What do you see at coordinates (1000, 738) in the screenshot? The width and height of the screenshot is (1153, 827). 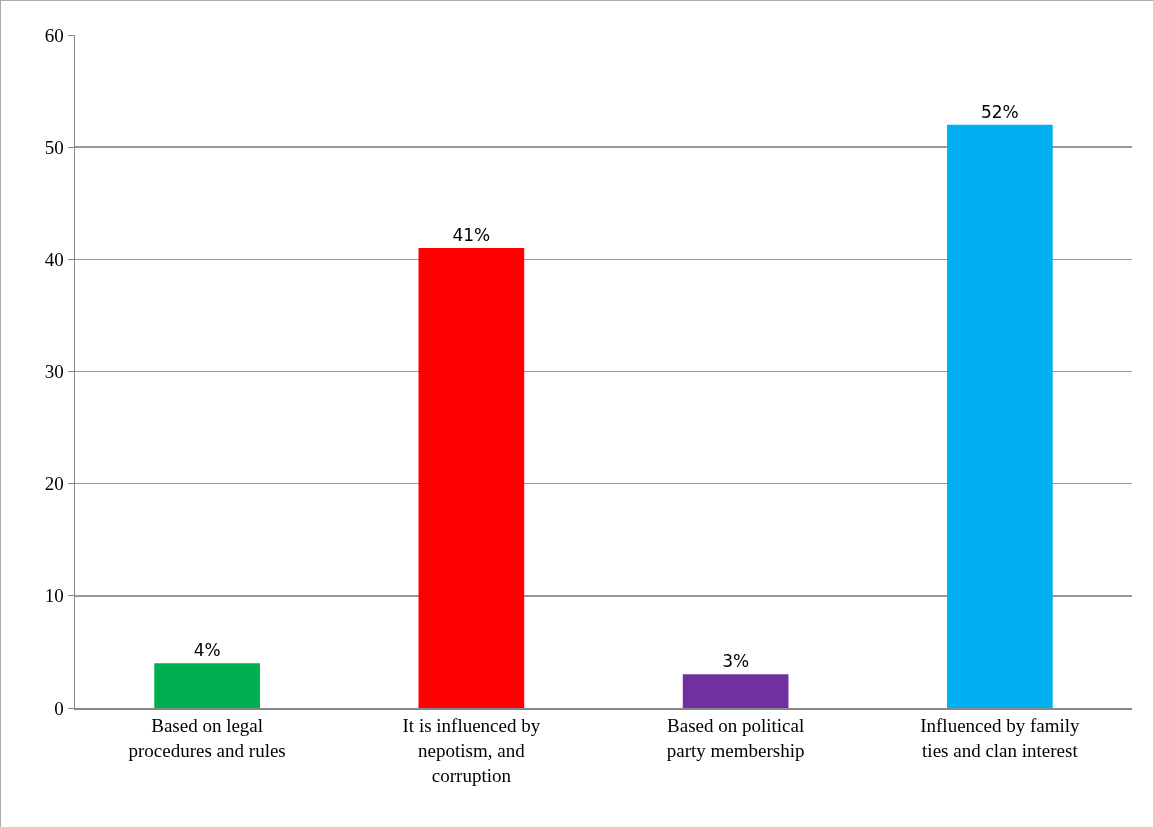 I see `x-tick-label: Influenced by family ties and clan interest` at bounding box center [1000, 738].